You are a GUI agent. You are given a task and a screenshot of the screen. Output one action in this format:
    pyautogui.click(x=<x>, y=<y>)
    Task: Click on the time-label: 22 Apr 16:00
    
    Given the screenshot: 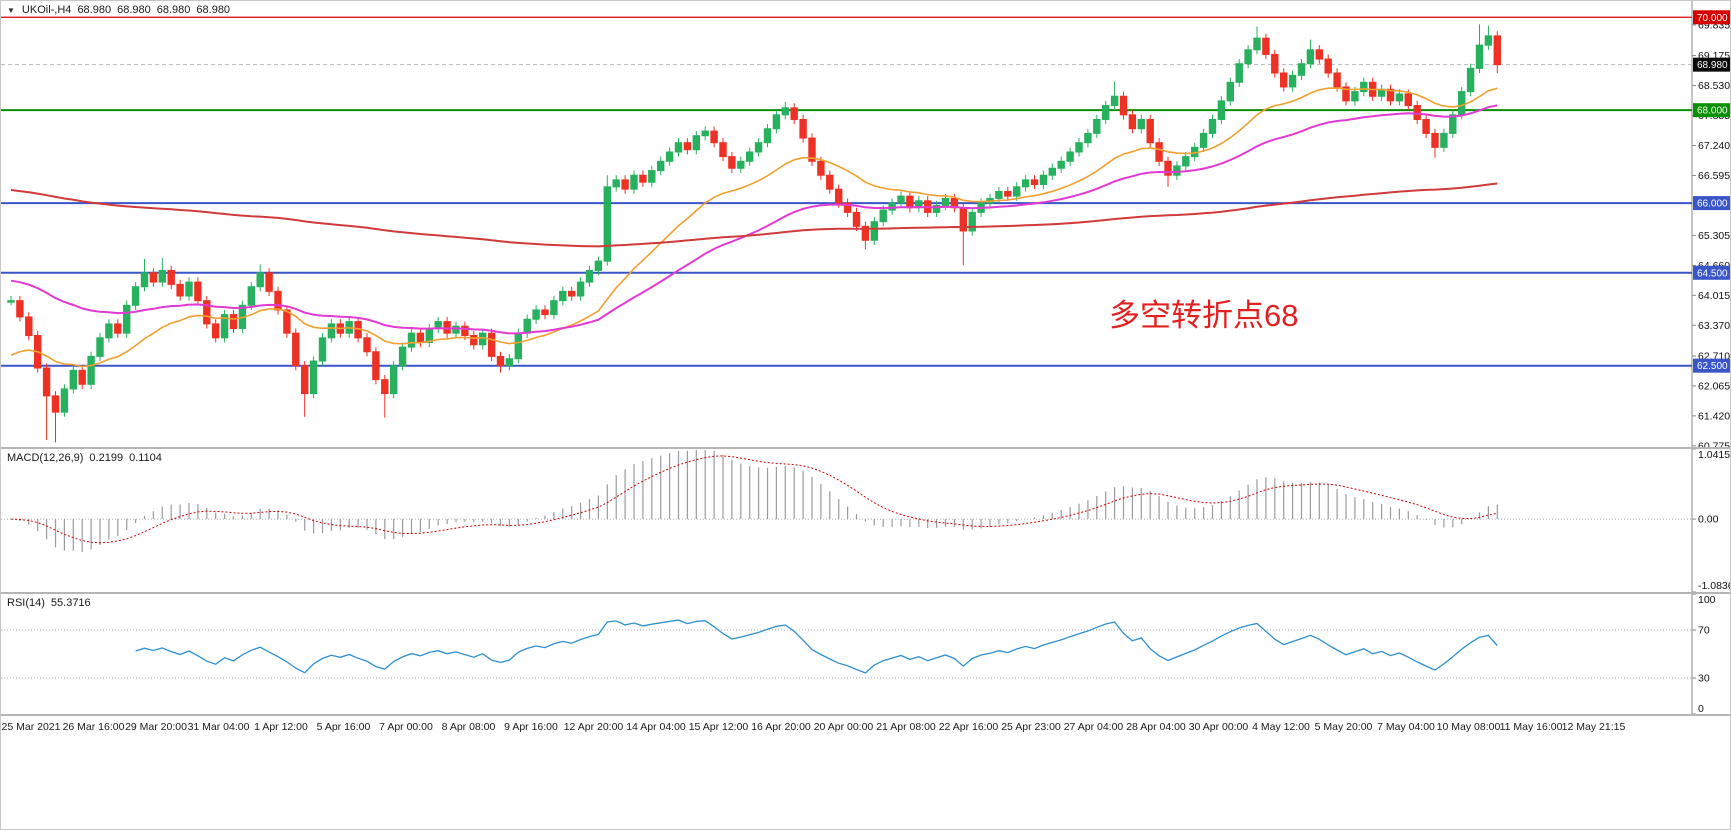 What is the action you would take?
    pyautogui.click(x=968, y=727)
    